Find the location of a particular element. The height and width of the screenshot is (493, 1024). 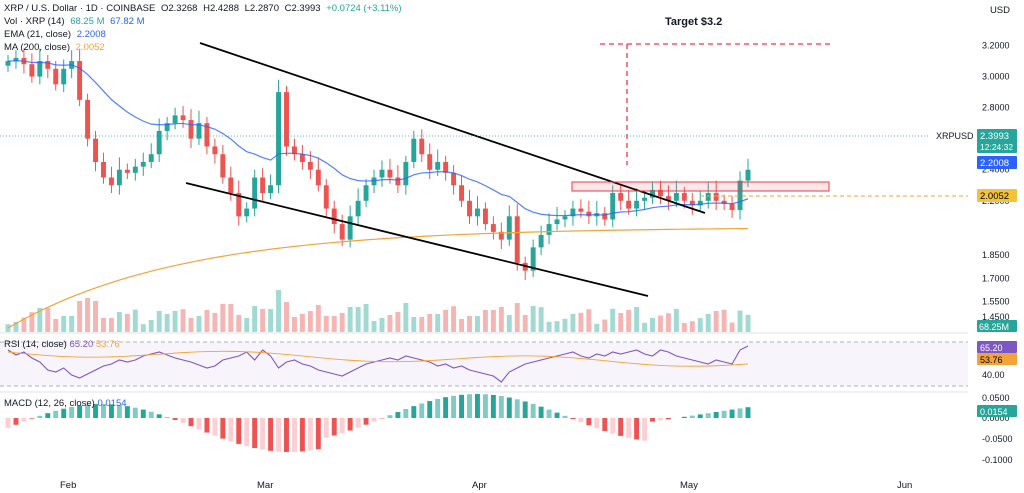

price-axis-tick: 2.4000 is located at coordinates (996, 170).